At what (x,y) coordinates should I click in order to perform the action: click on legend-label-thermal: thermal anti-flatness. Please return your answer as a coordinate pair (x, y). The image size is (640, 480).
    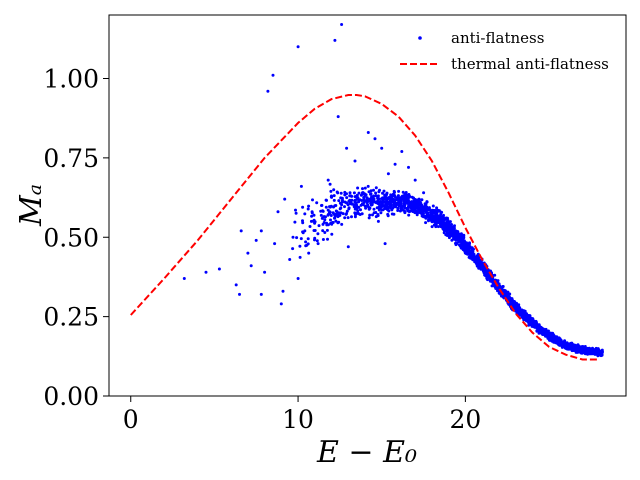
    Looking at the image, I should click on (530, 64).